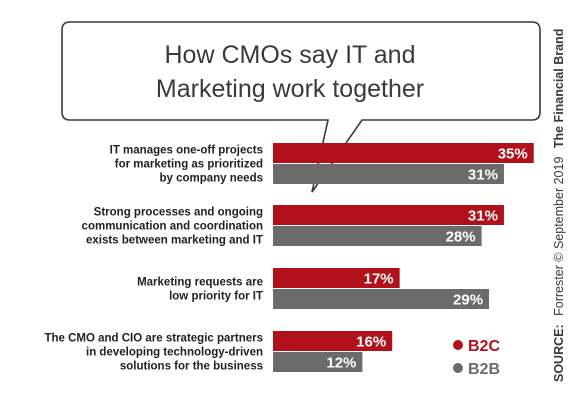 This screenshot has width=585, height=400. Describe the element at coordinates (379, 279) in the screenshot. I see `bar-label-b2c-2: 17%` at that location.